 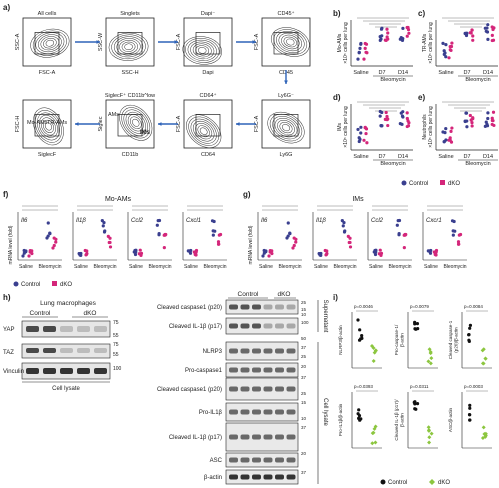 I want to click on mw-marker: 100, so click(x=117, y=369).